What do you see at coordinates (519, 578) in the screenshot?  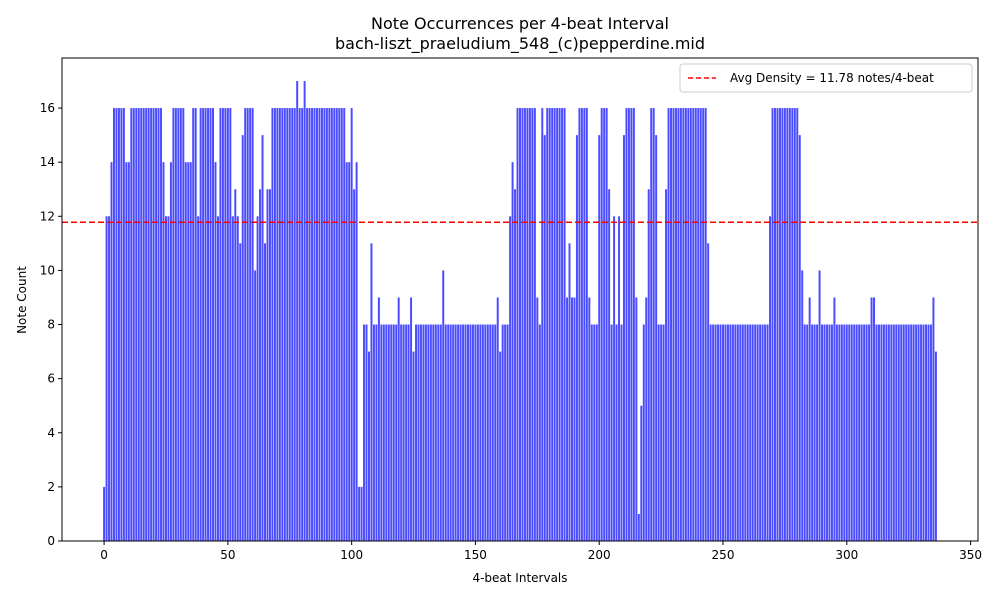 I see `x-axis-label: 4-beat Intervals` at bounding box center [519, 578].